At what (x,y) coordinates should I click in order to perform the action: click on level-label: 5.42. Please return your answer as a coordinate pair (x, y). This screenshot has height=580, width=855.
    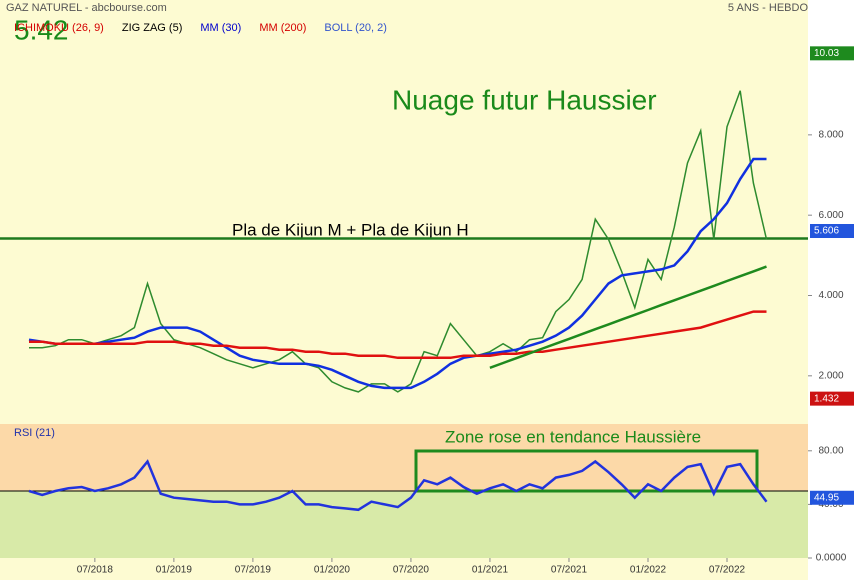
    Looking at the image, I should click on (41, 29).